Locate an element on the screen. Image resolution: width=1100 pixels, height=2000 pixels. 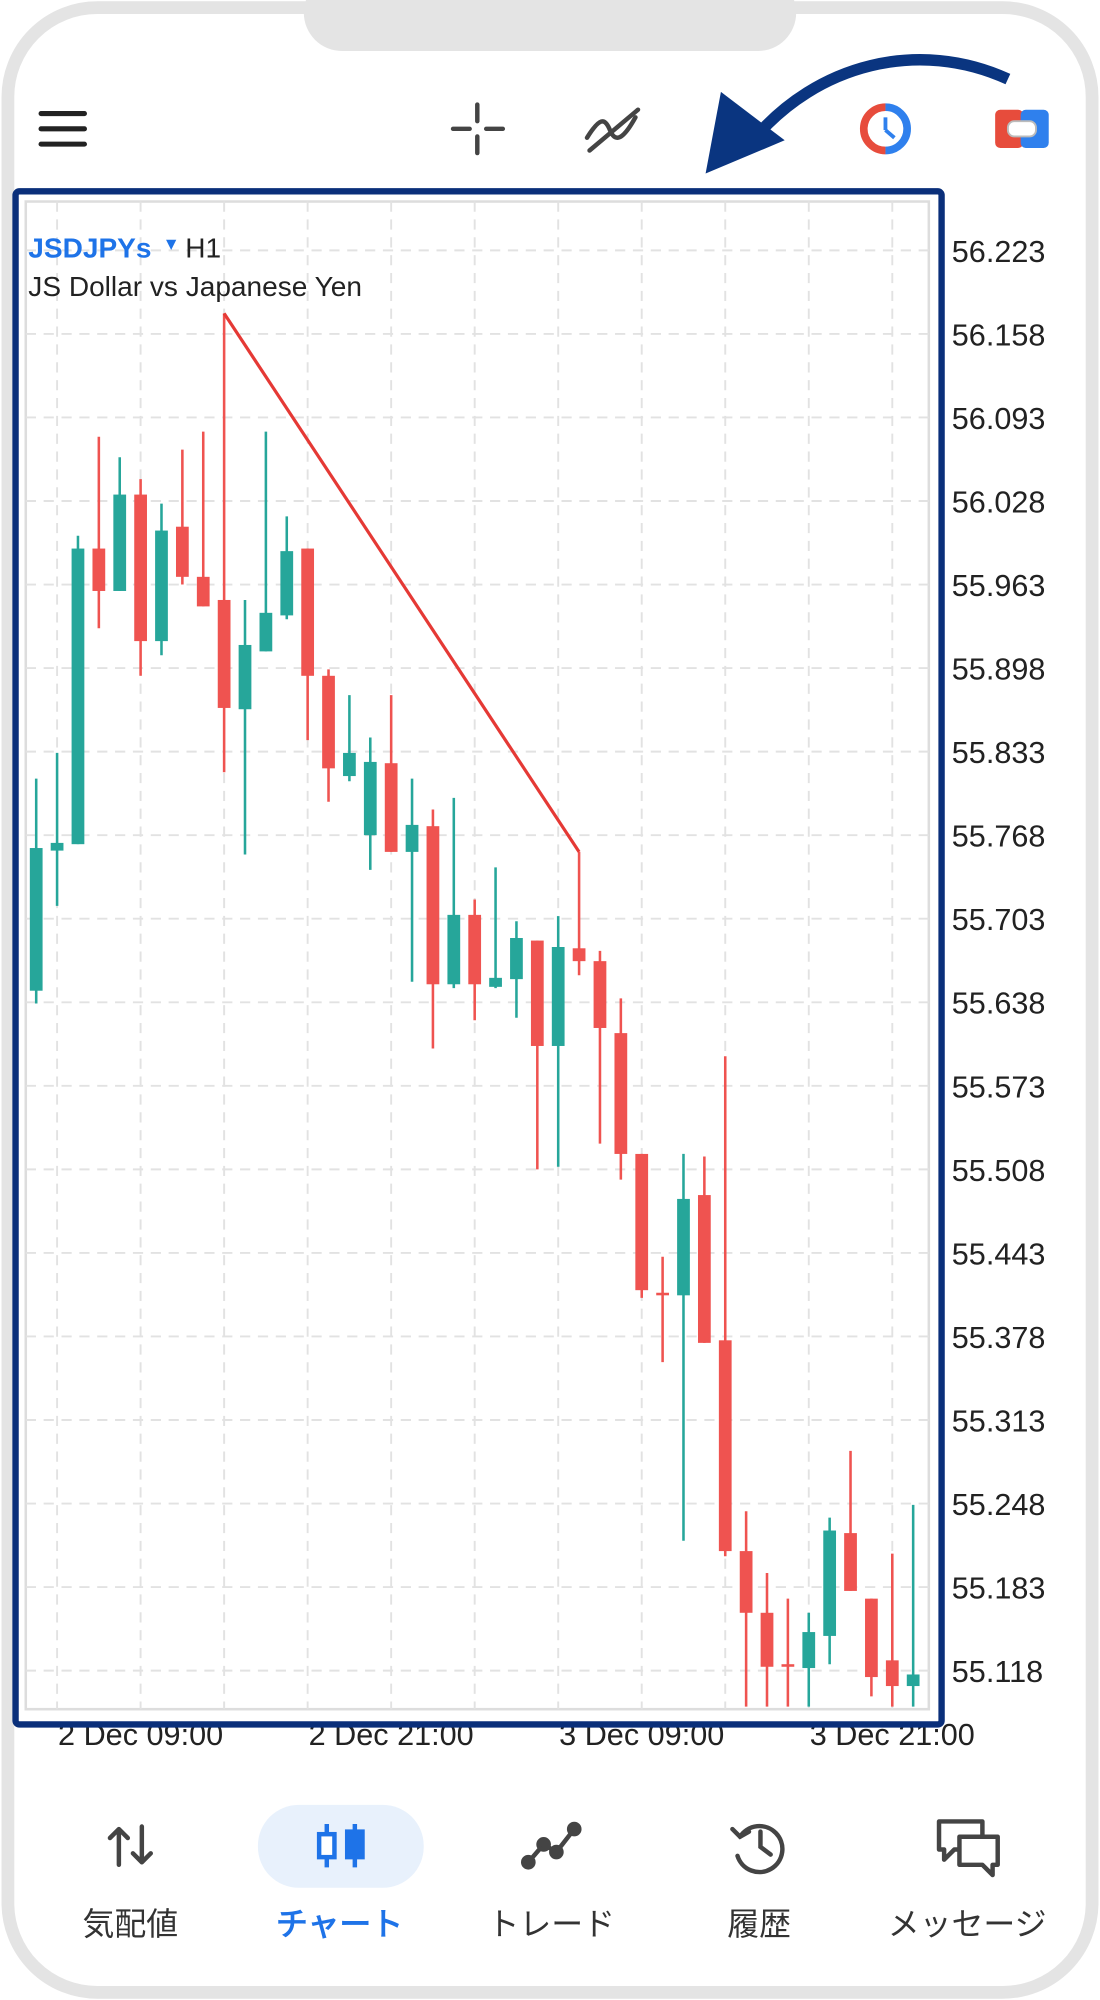
nav-label: トレード is located at coordinates (552, 1924).